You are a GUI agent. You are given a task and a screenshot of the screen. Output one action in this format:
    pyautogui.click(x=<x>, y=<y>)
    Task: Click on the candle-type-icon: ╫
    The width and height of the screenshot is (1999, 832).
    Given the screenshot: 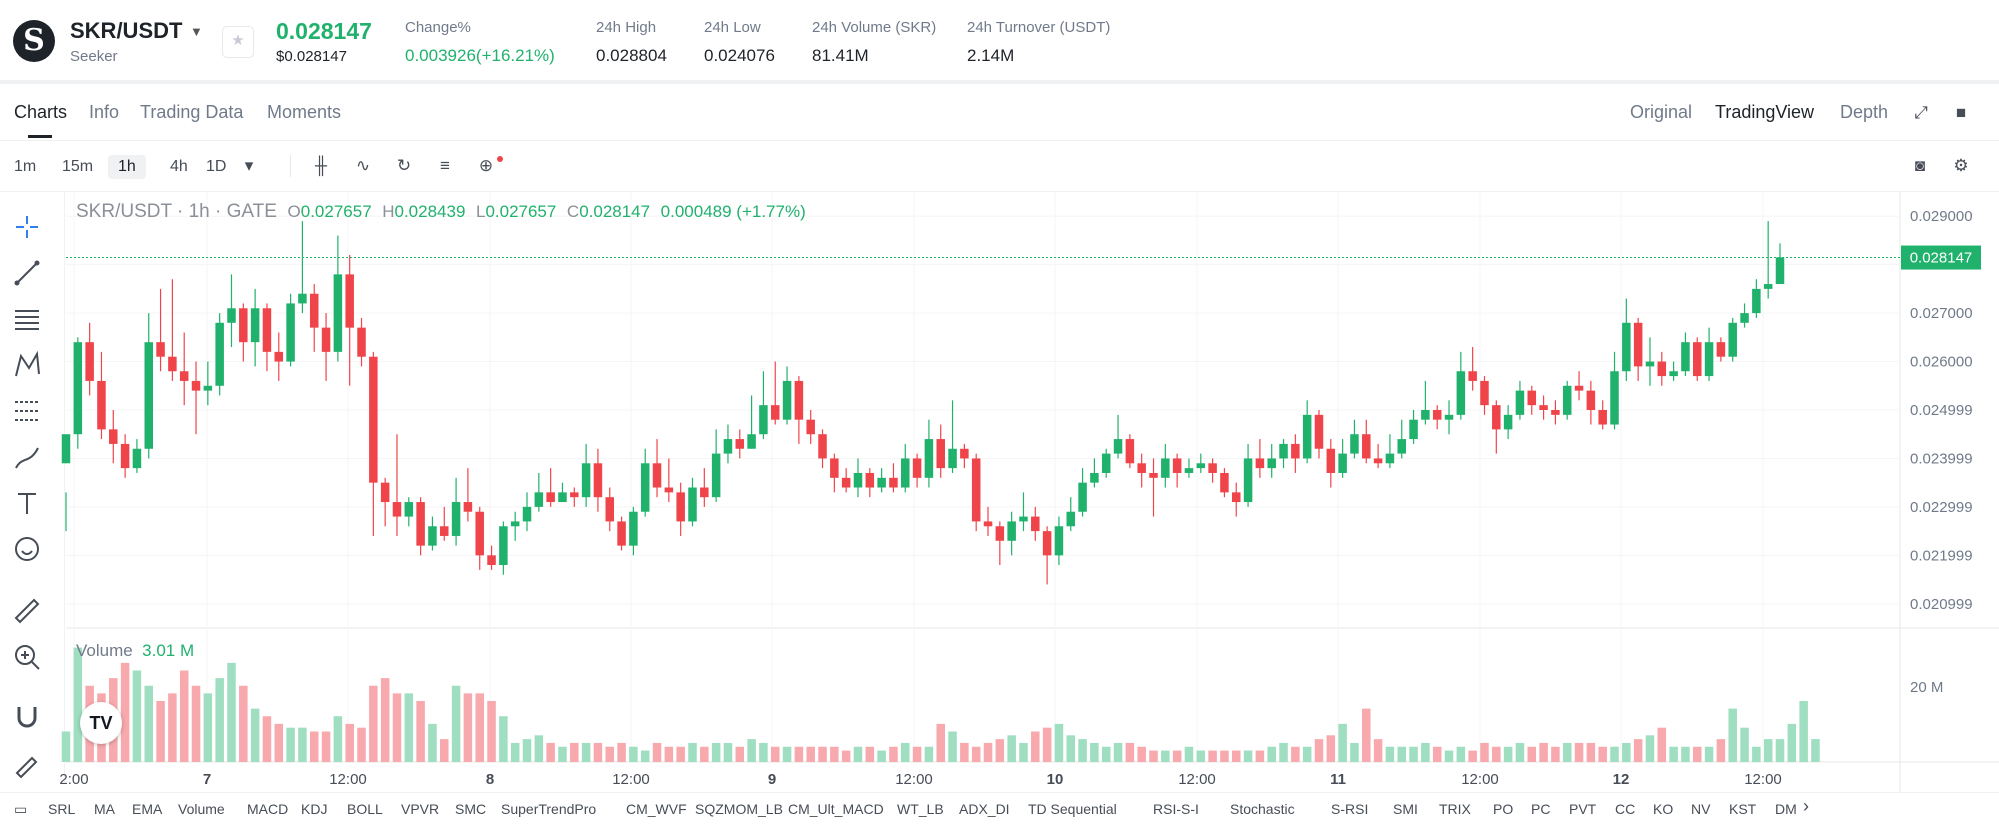 What is the action you would take?
    pyautogui.click(x=321, y=165)
    